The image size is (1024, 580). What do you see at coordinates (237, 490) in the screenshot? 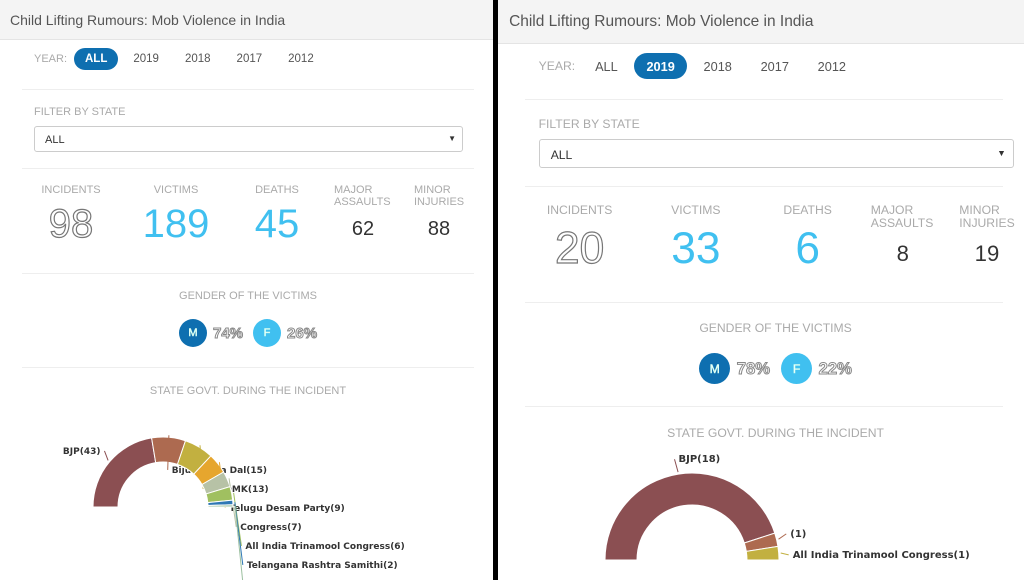
I see `slice-label: AIADMK(13)` at bounding box center [237, 490].